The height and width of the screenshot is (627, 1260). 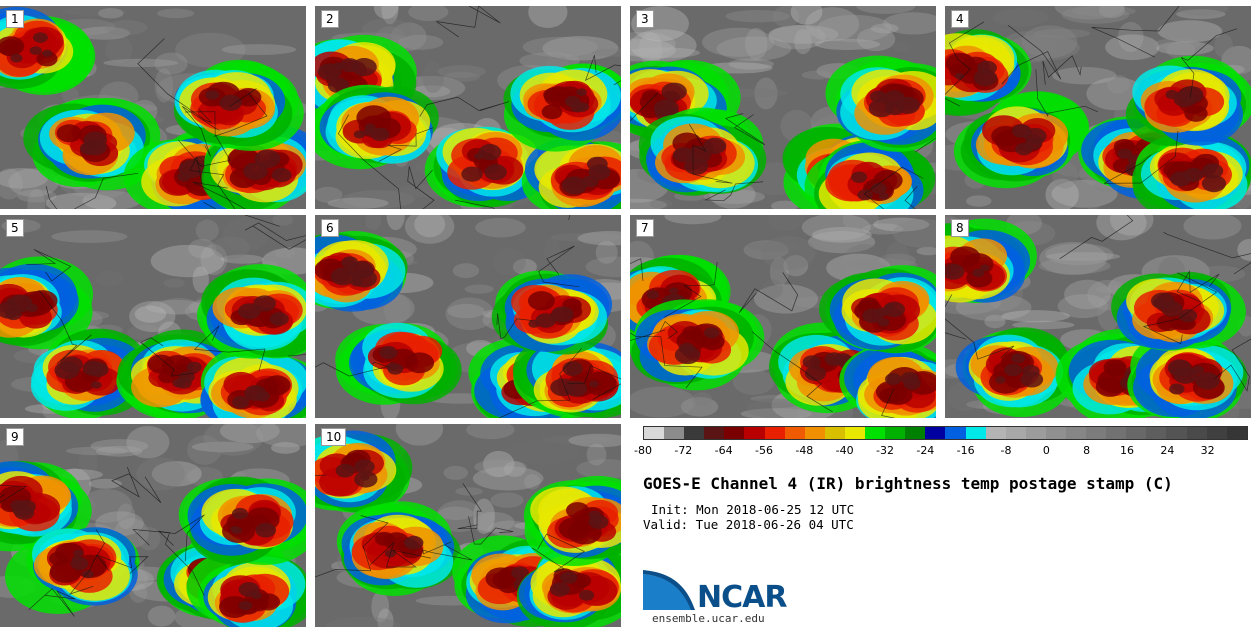 I want to click on map-panel-9: 9, so click(x=153, y=525).